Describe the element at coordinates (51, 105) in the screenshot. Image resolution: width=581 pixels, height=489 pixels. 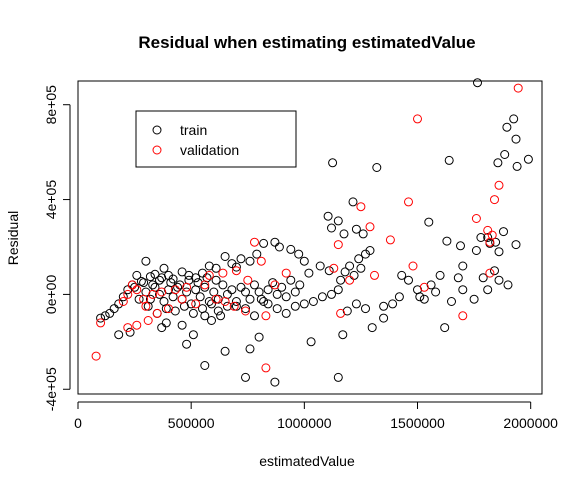
I see `y-tick-label: 8e+05` at that location.